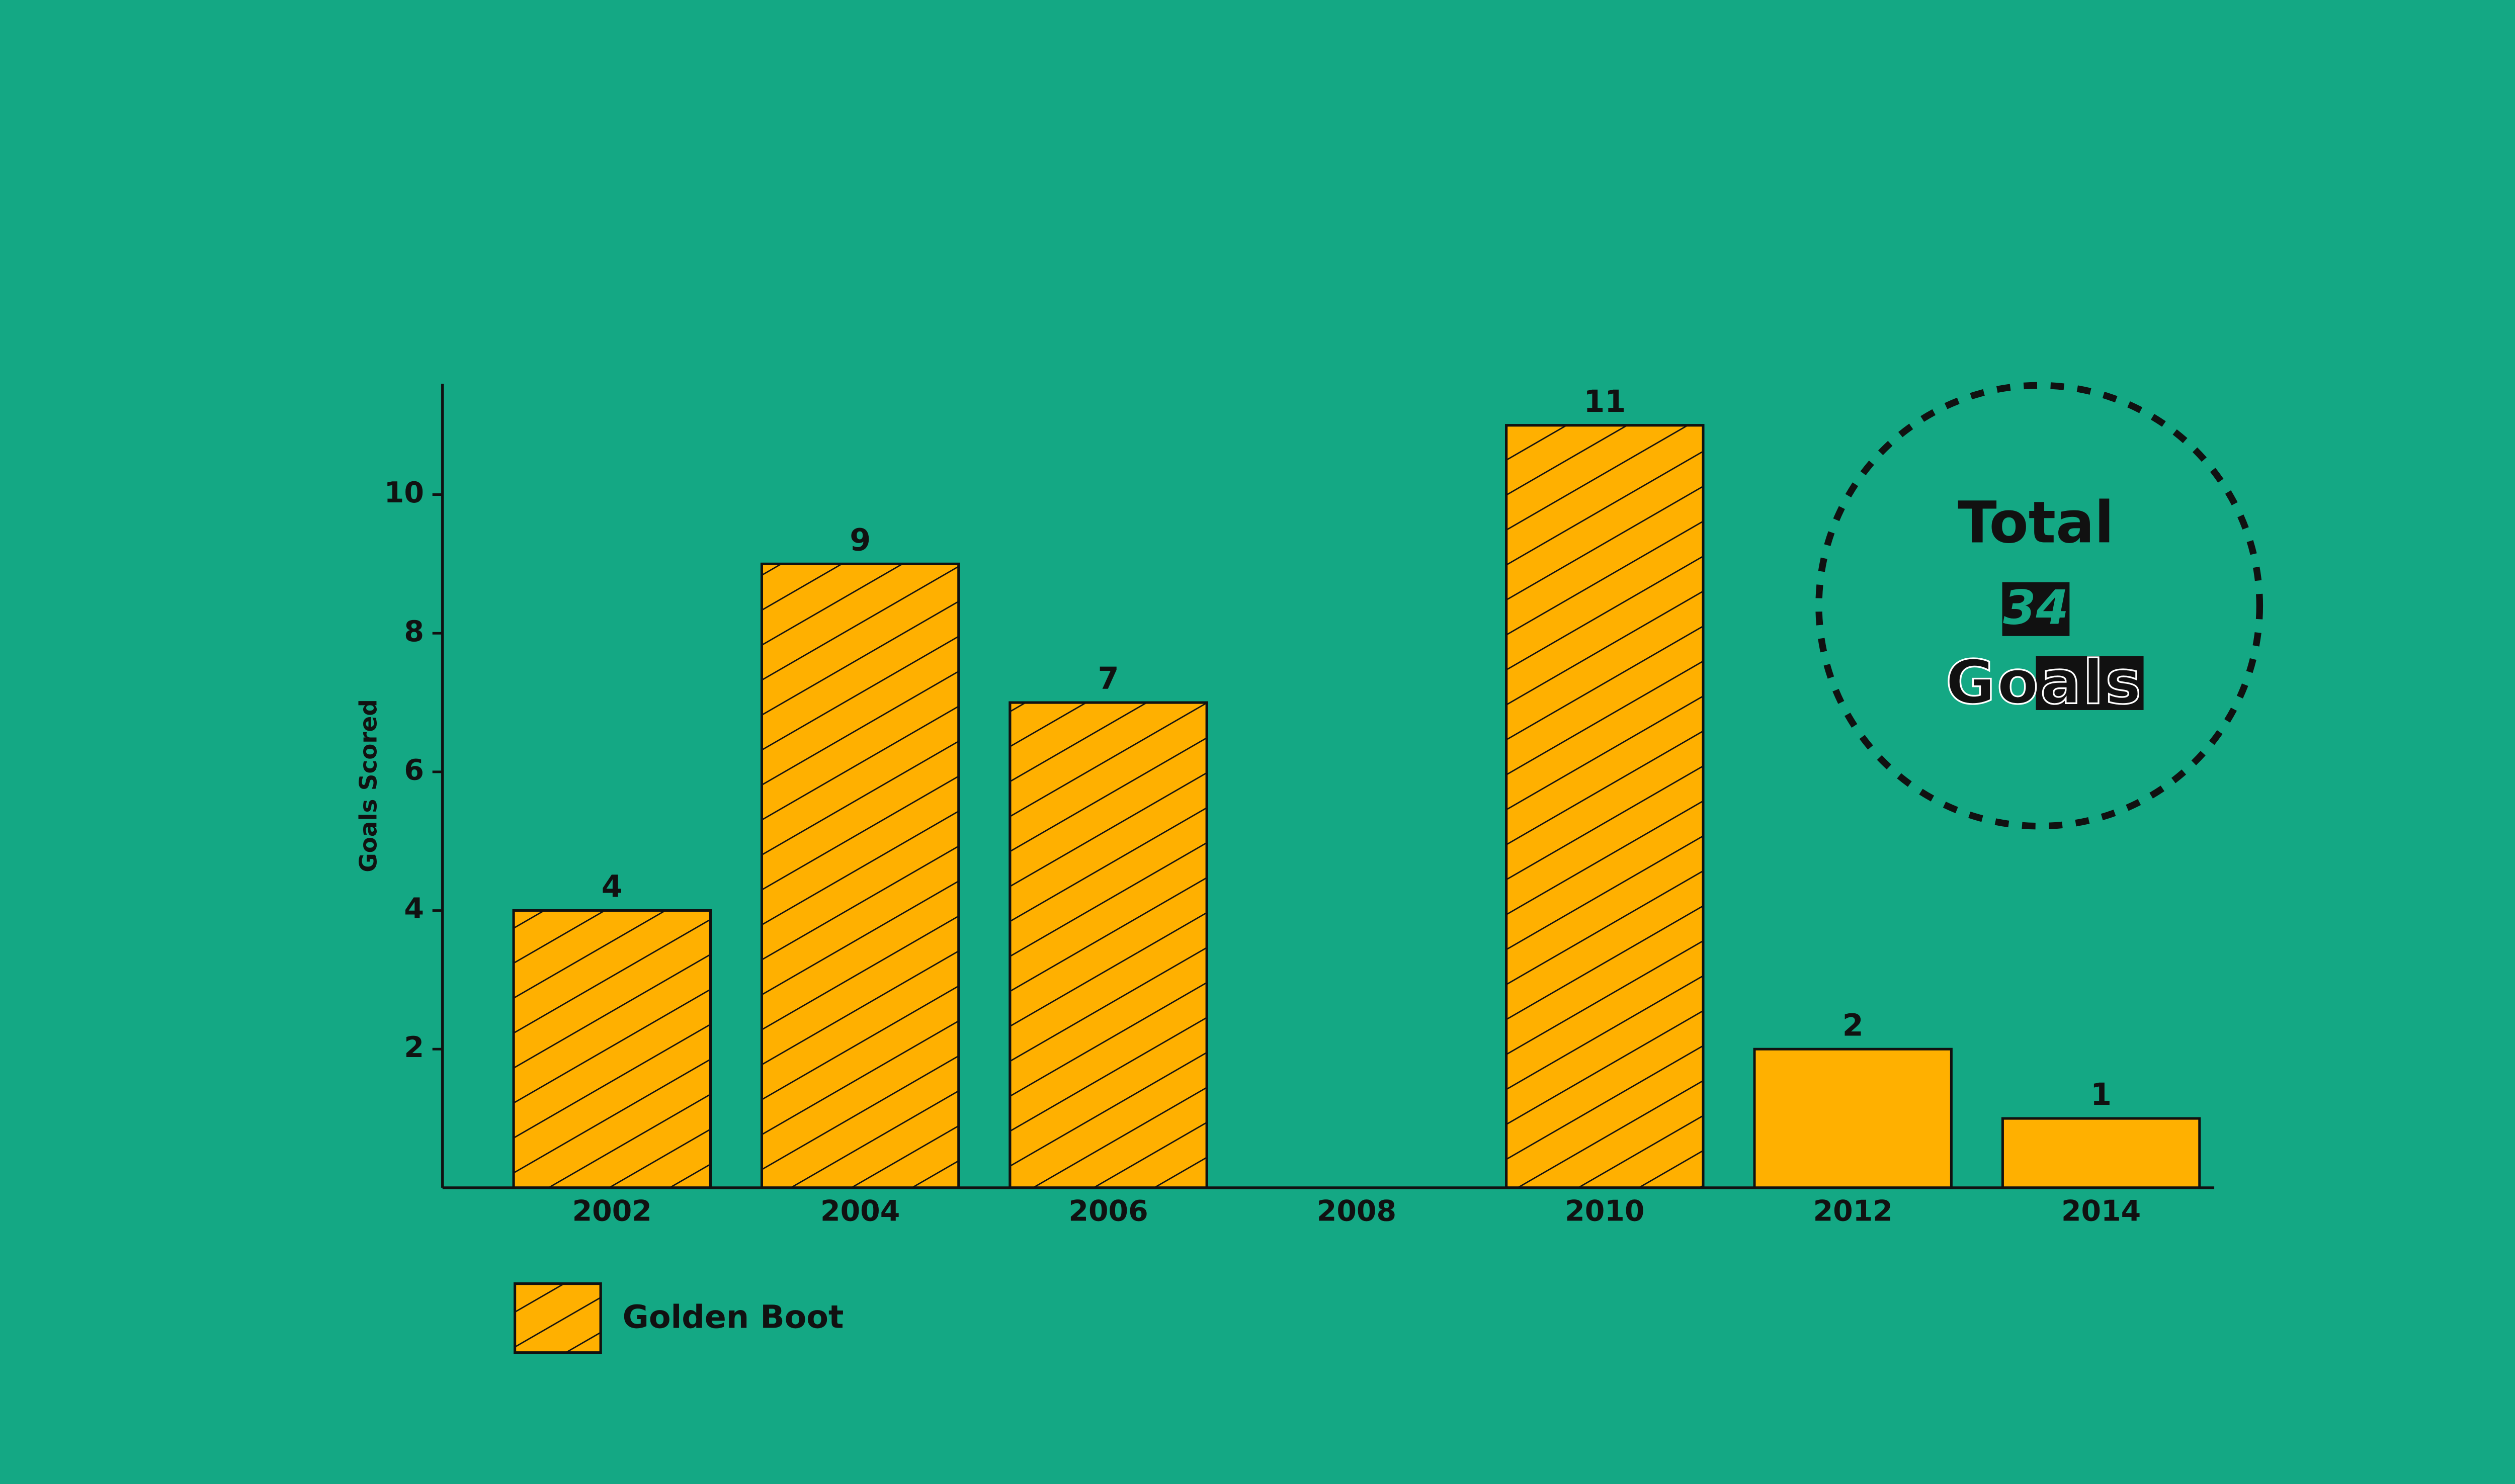  Describe the element at coordinates (1108, 678) in the screenshot. I see `value-label: 7` at that location.